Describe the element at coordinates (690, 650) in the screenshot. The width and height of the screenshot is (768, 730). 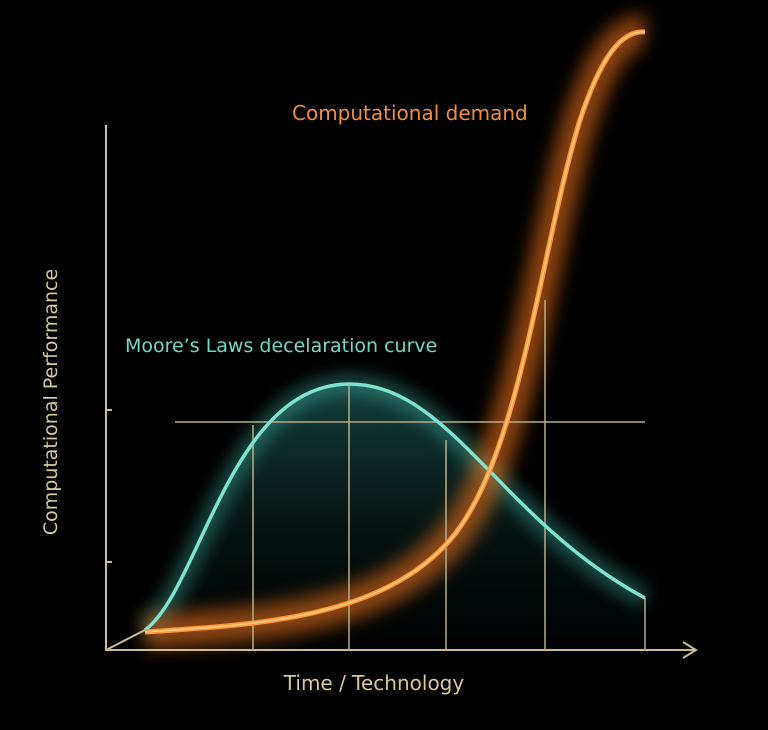
I see `x-axis-arrow` at that location.